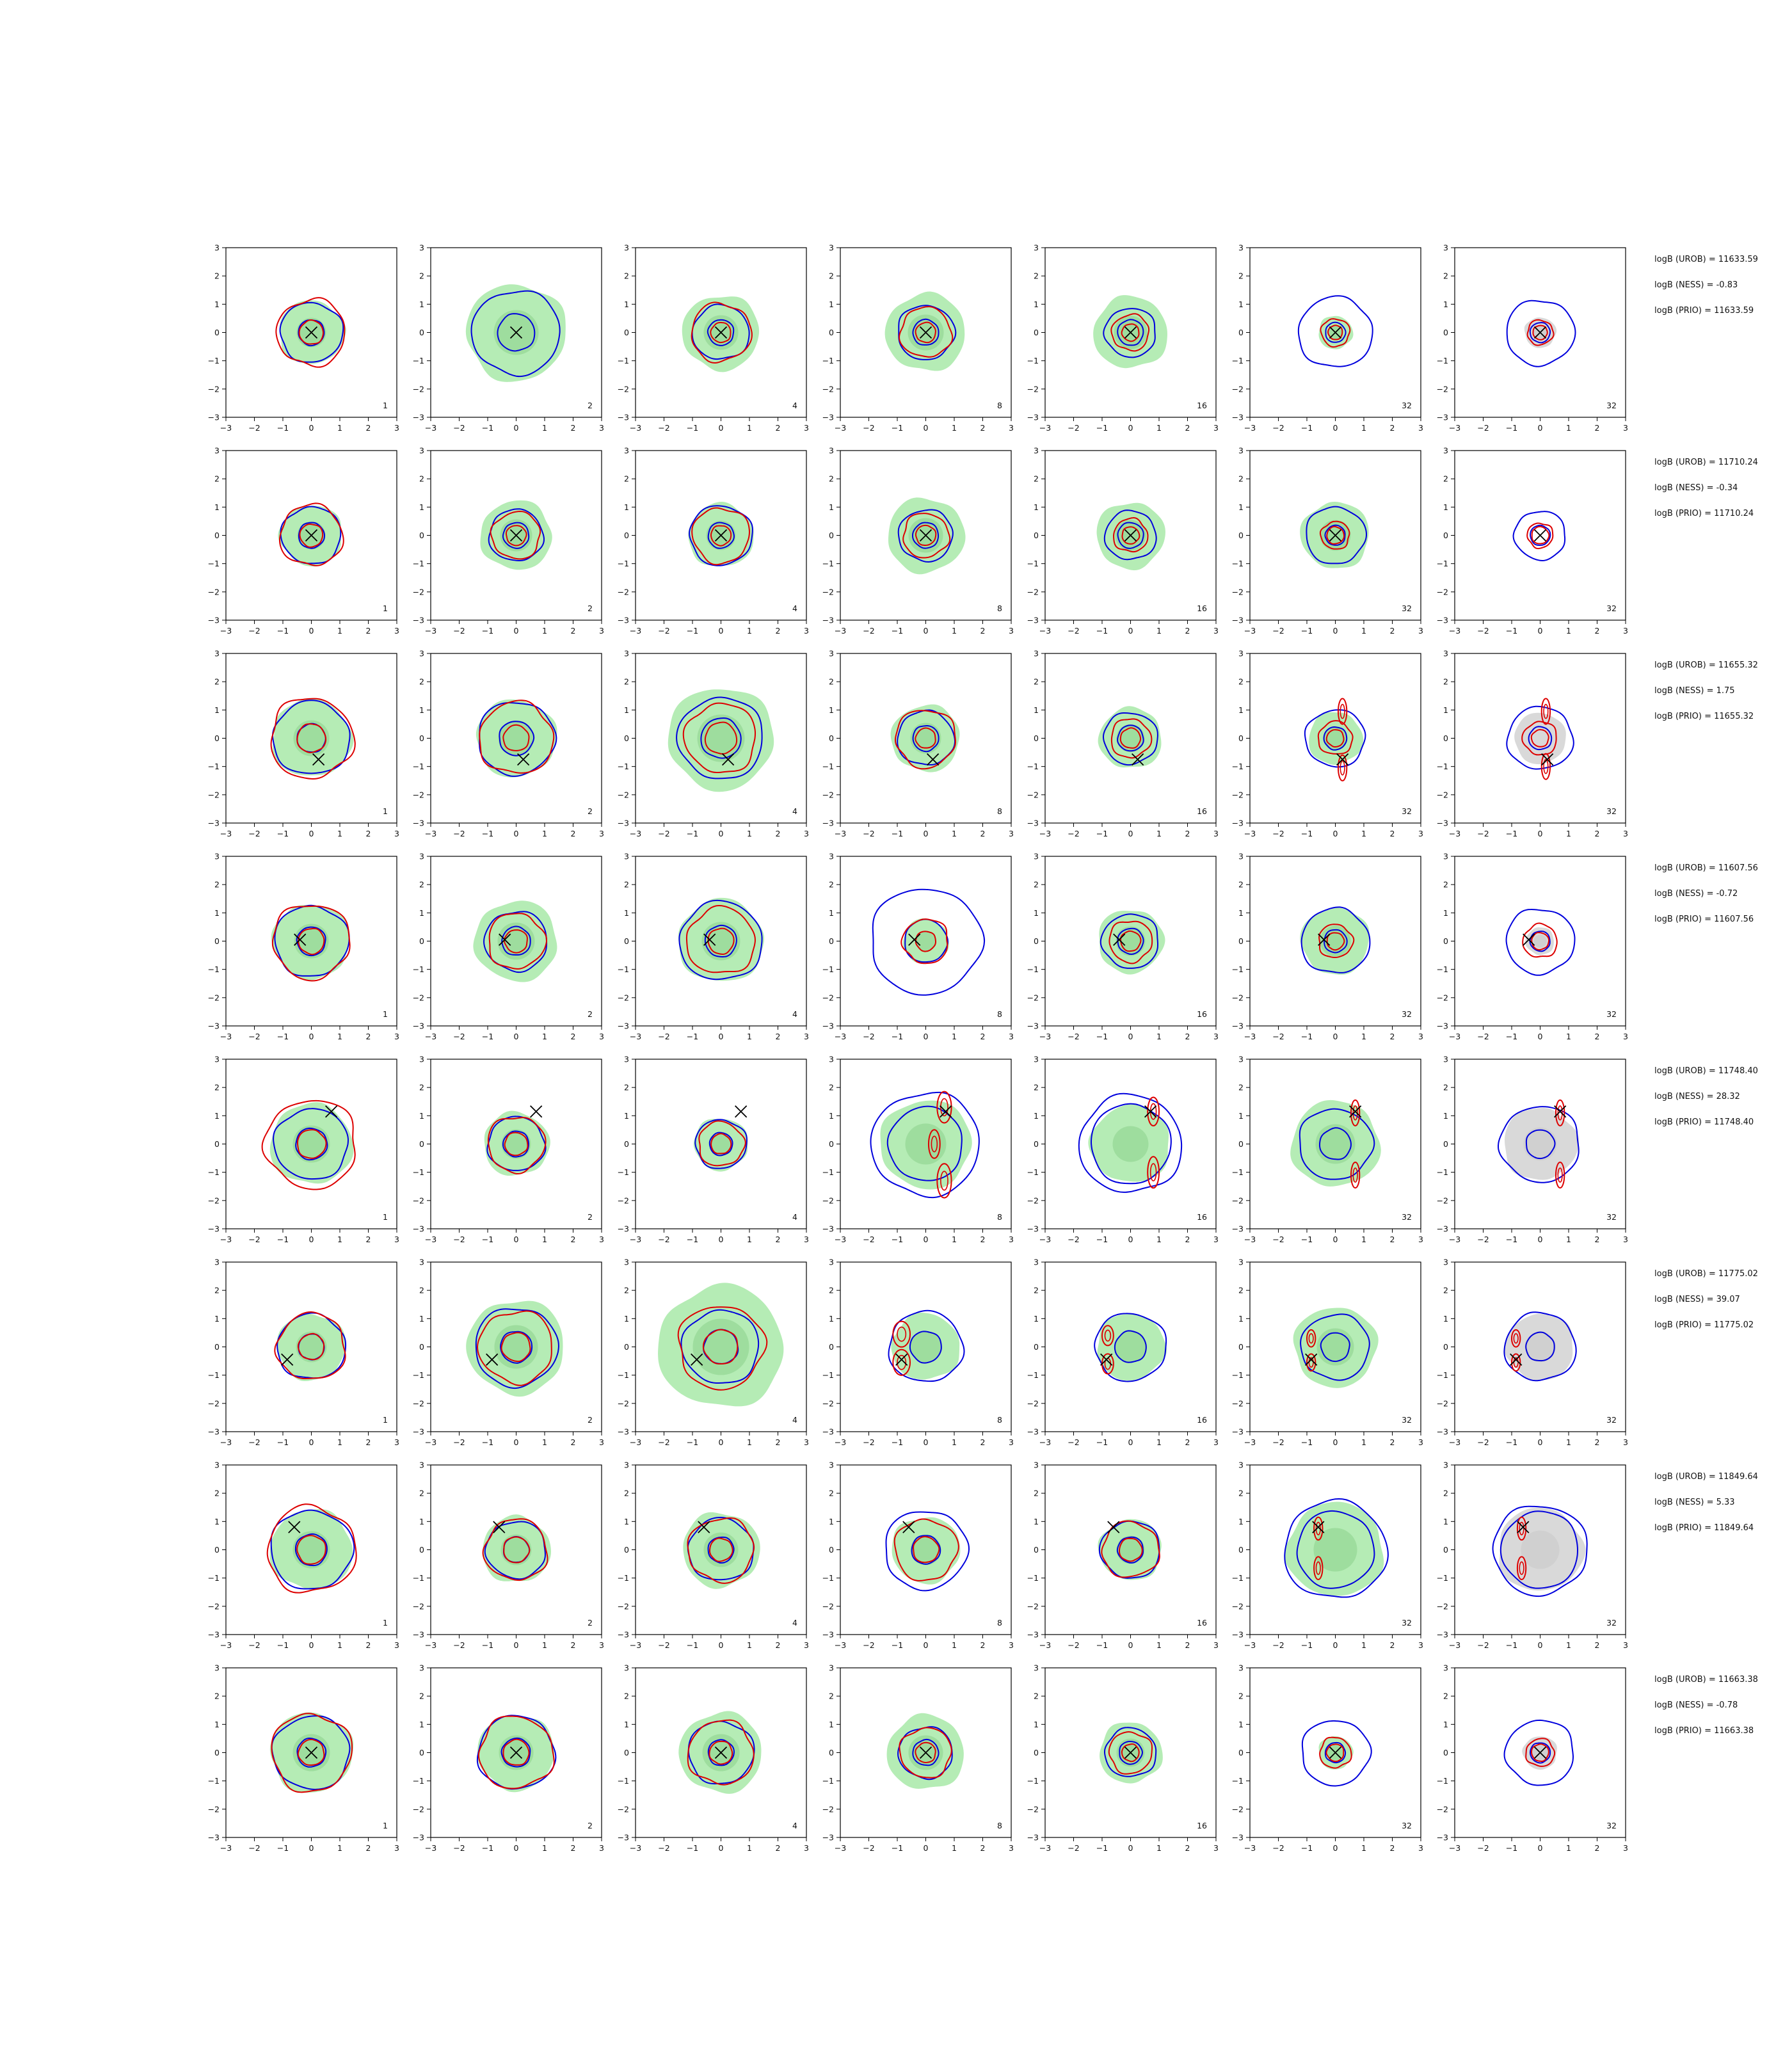 The image size is (1792, 2048). Describe the element at coordinates (1532, 947) in the screenshot. I see `panel-r4-c7: −3−3 −2 −2 −1 −1 0 0 1 1 2 2 3 3 32` at that location.